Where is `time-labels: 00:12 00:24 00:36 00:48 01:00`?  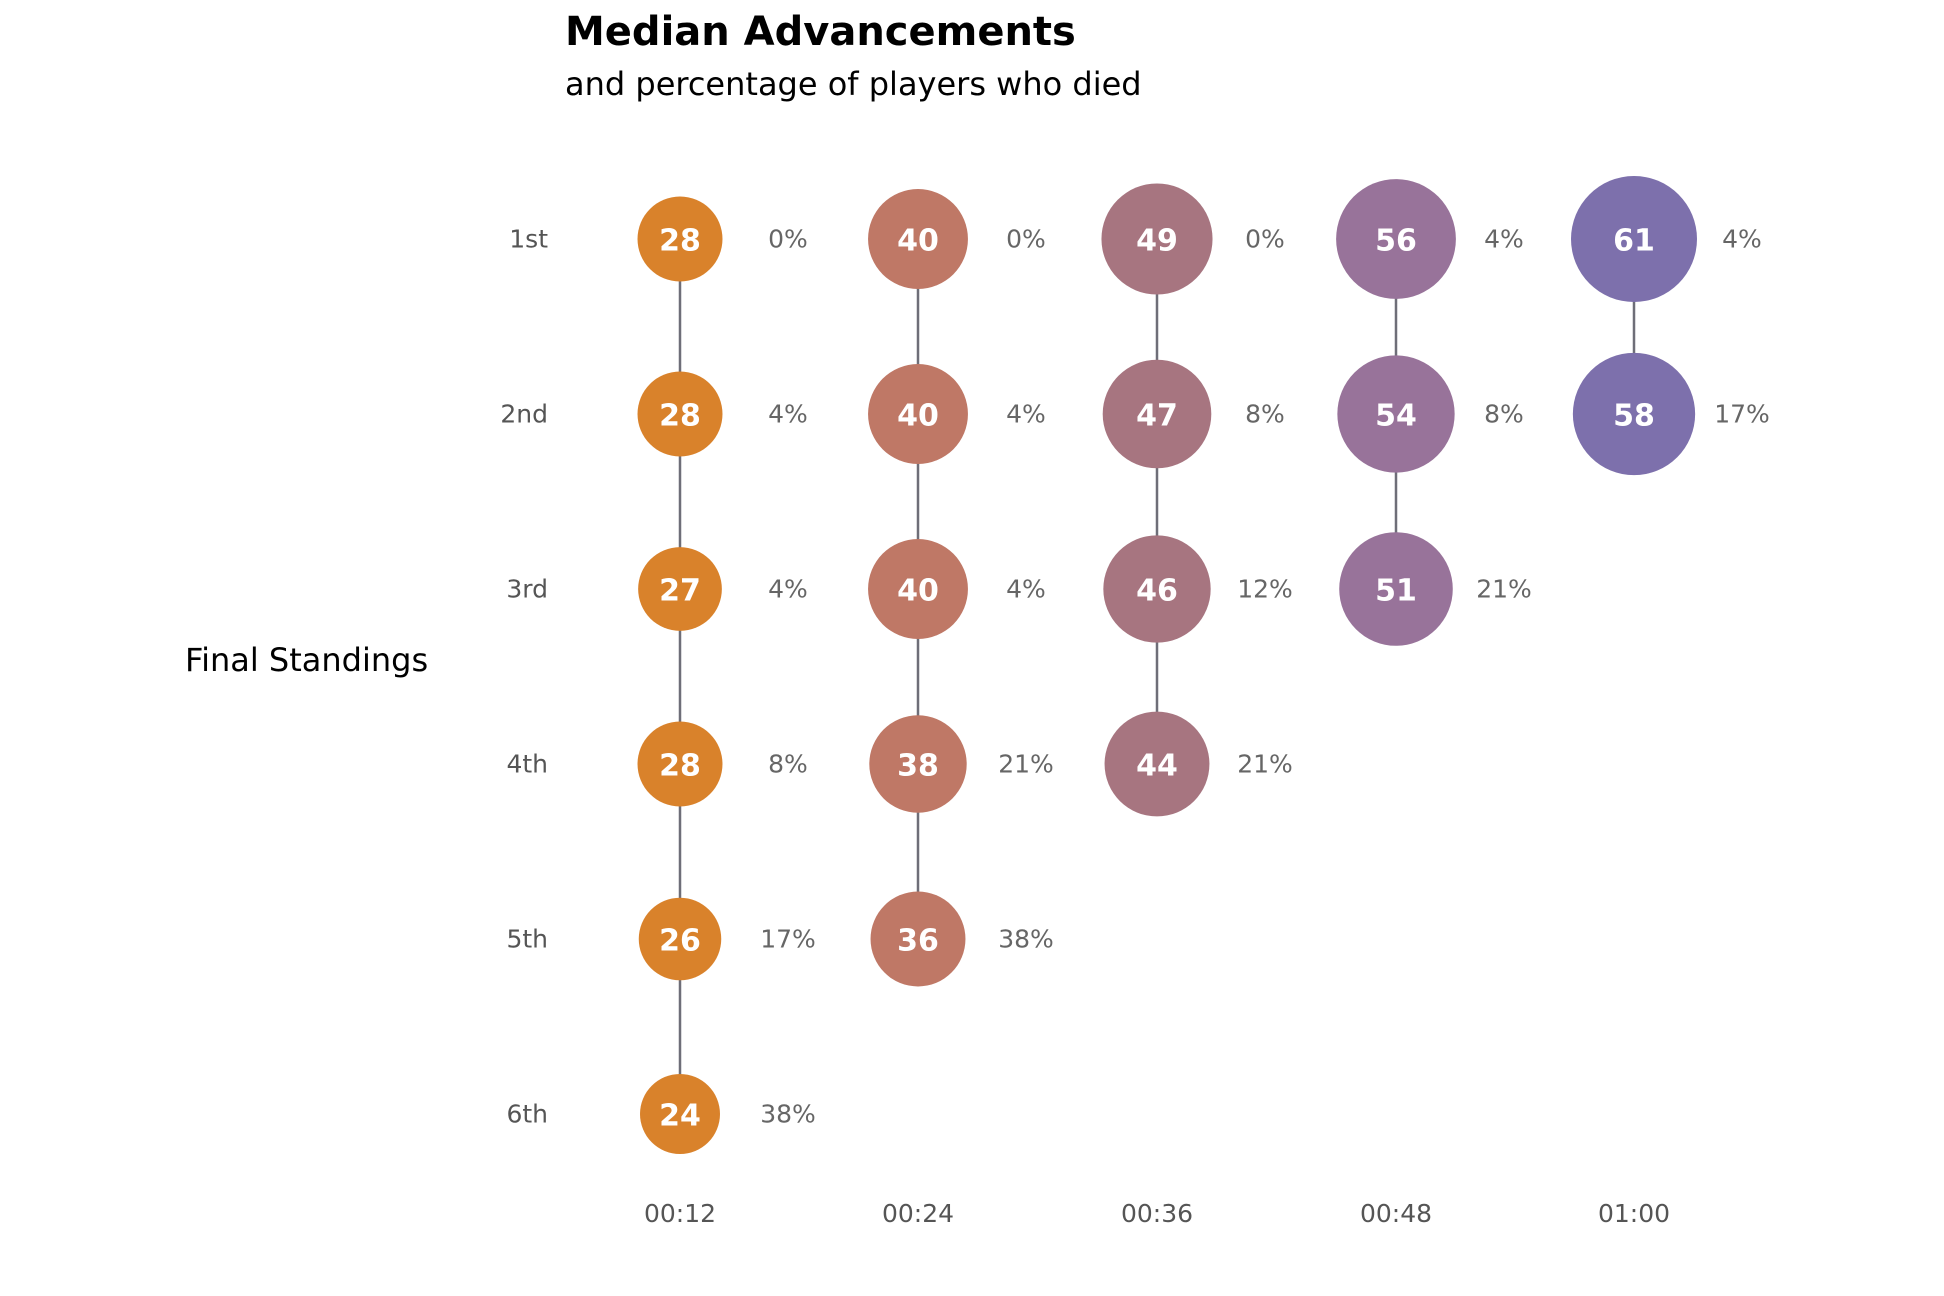 time-labels: 00:12 00:24 00:36 00:48 01:00 is located at coordinates (1157, 1213).